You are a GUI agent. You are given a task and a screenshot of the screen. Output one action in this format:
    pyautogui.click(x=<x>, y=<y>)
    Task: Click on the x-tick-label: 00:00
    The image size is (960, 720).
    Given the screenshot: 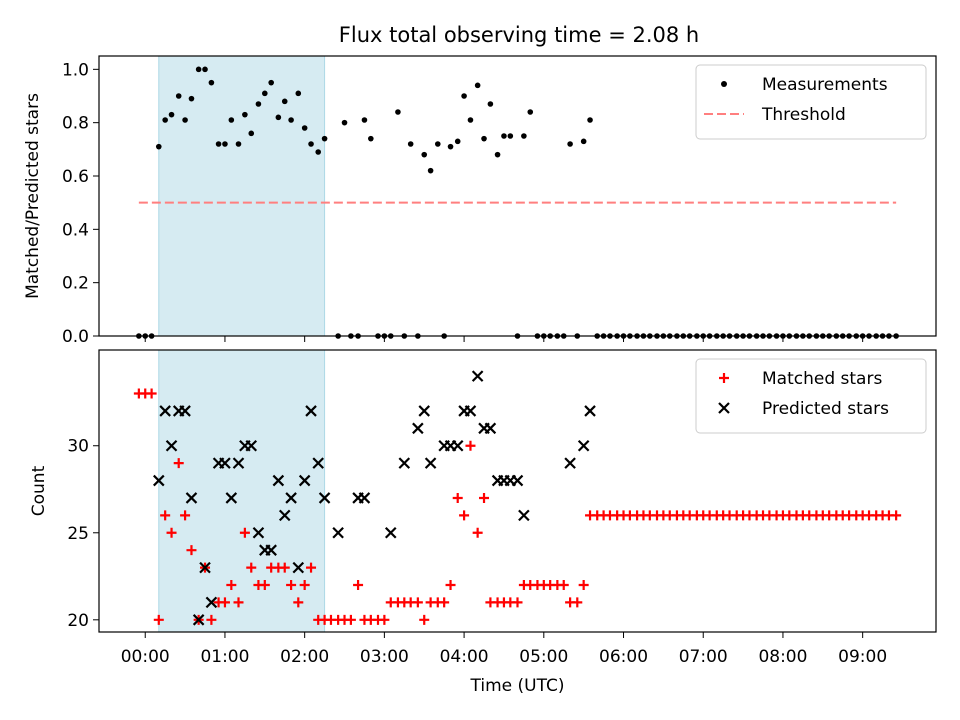 What is the action you would take?
    pyautogui.click(x=145, y=657)
    